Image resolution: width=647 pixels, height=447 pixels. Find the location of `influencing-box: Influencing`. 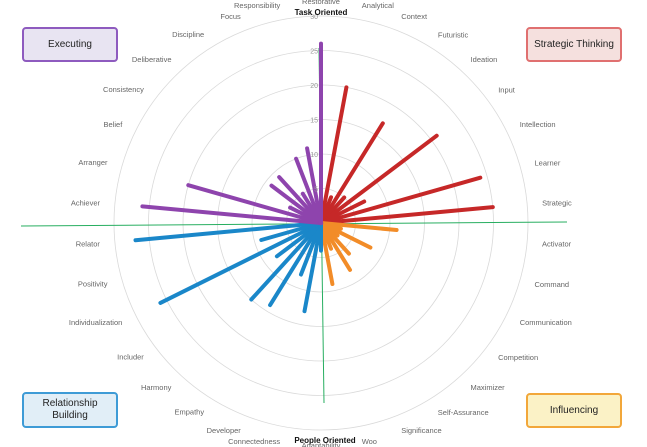

influencing-box: Influencing is located at coordinates (574, 410).